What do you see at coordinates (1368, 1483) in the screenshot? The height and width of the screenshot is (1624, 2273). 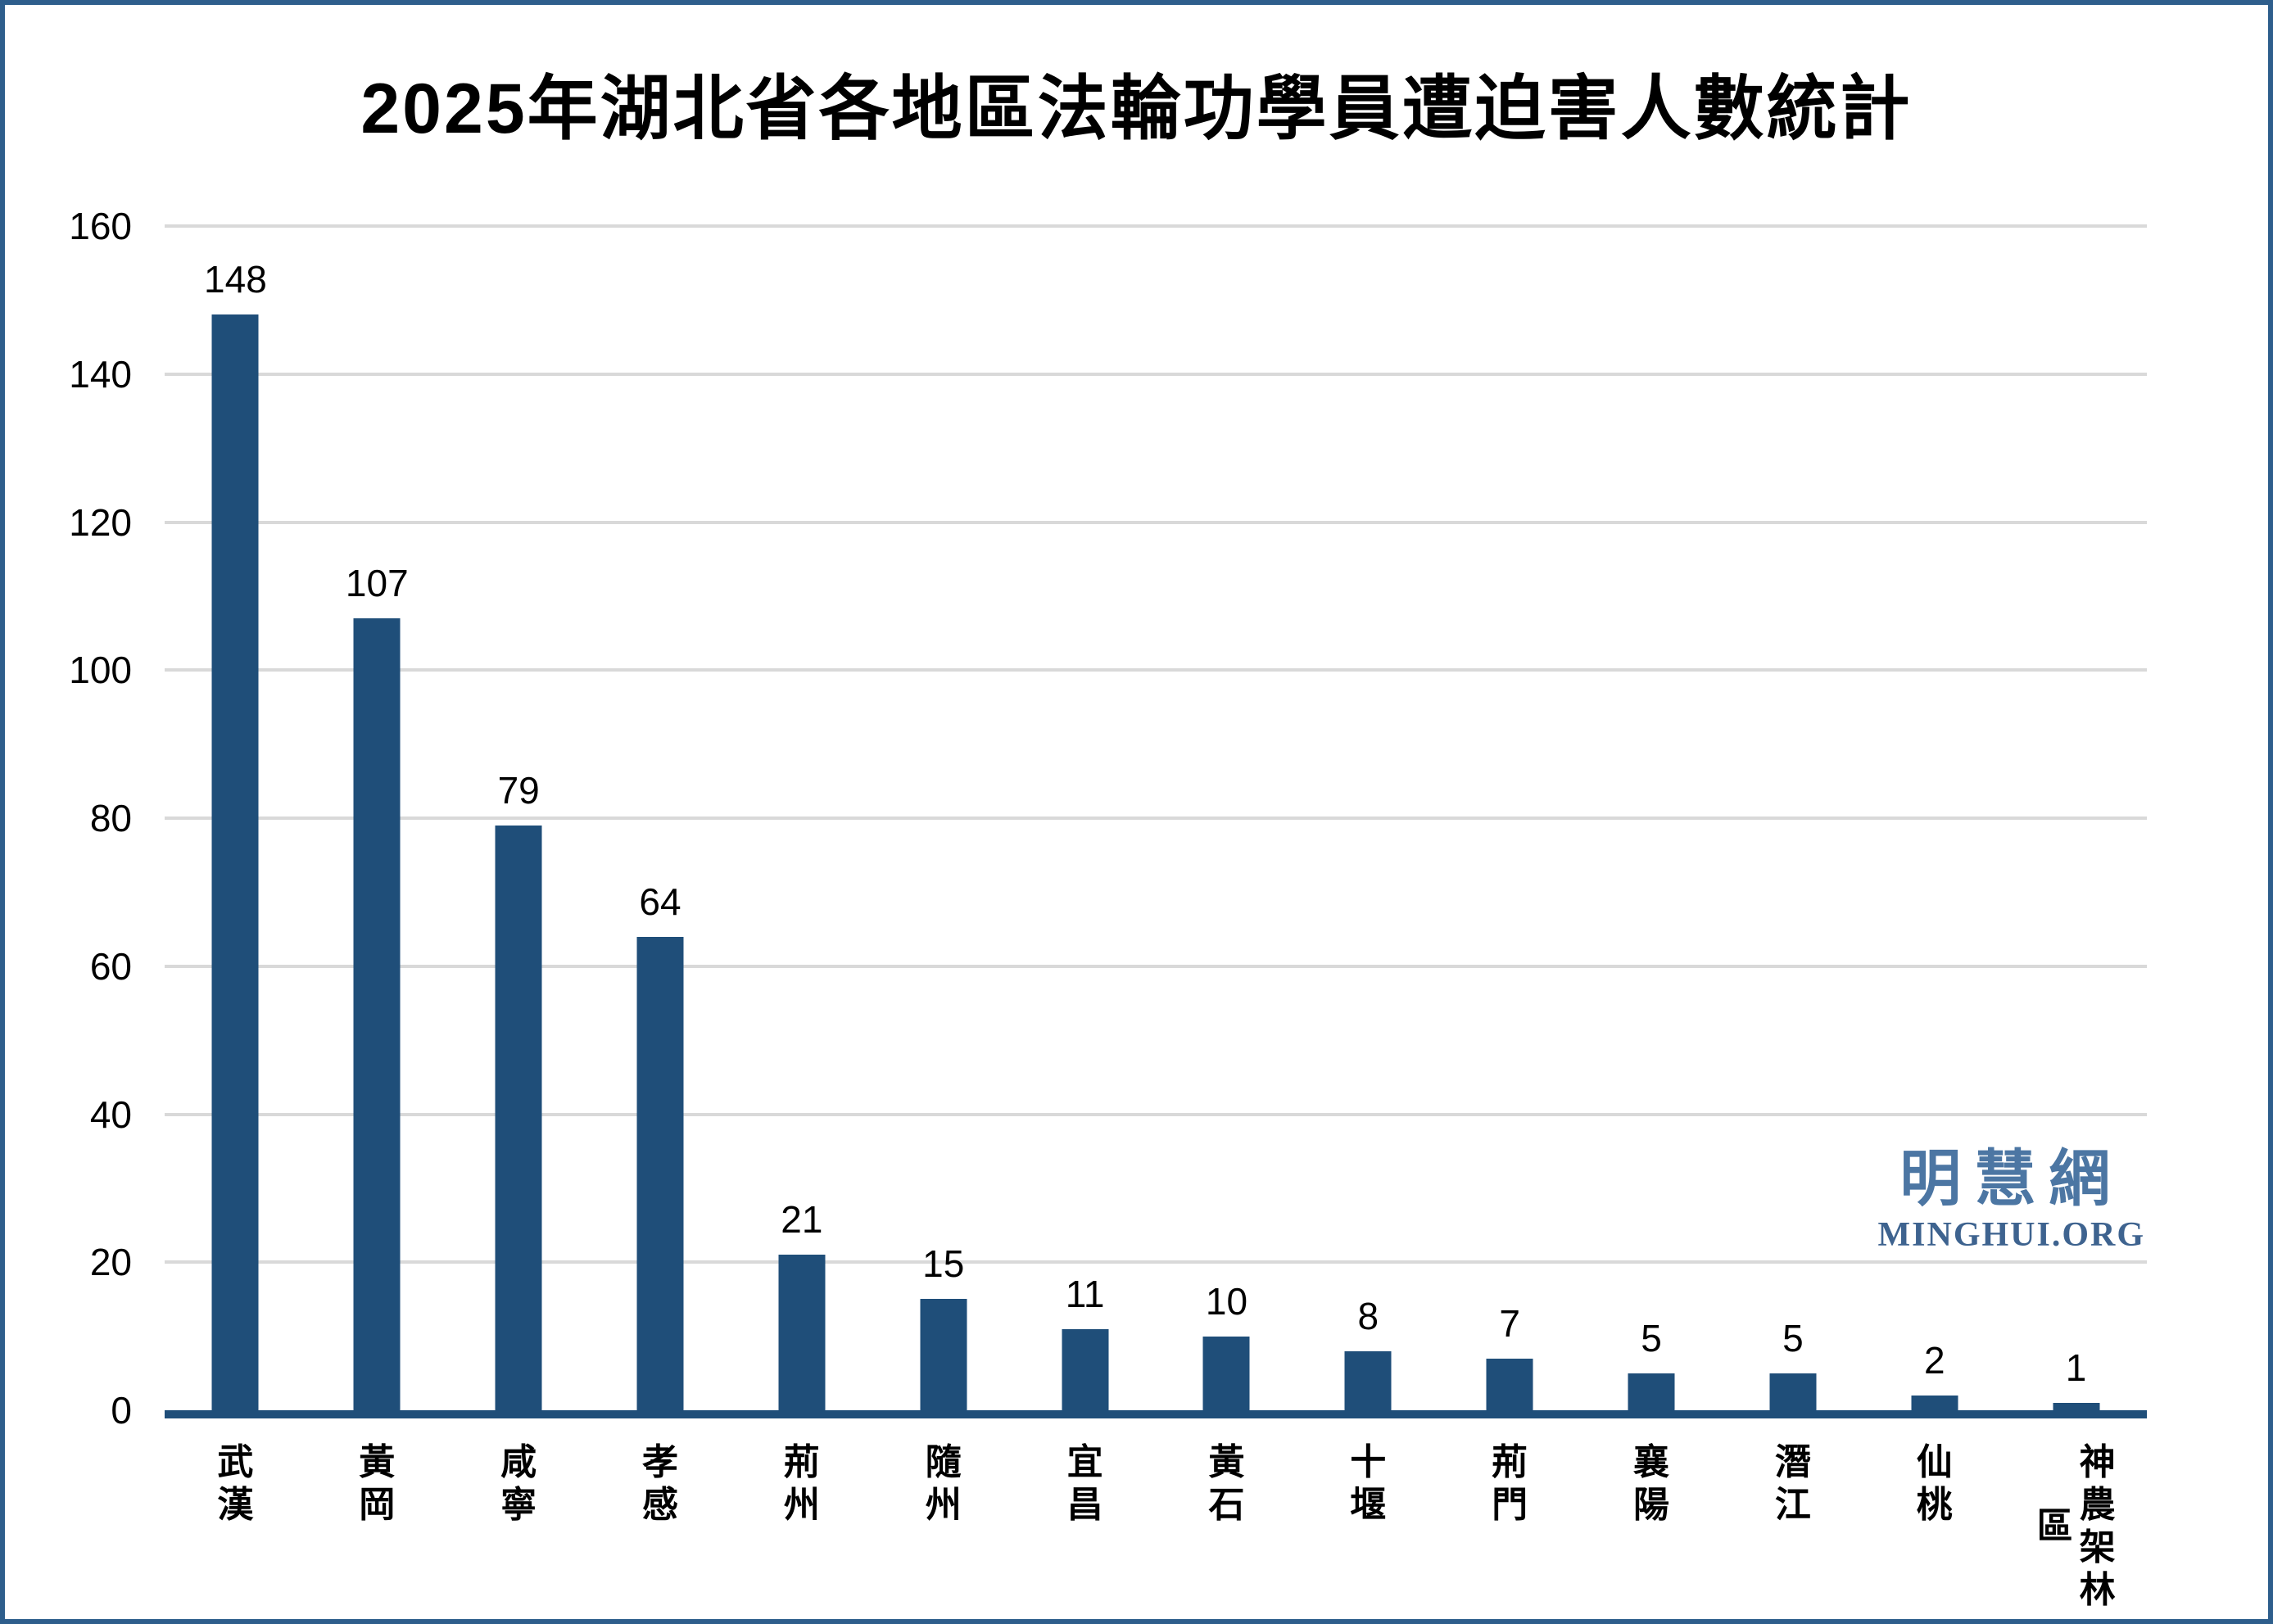 I see `x-axis-label: 十堰` at bounding box center [1368, 1483].